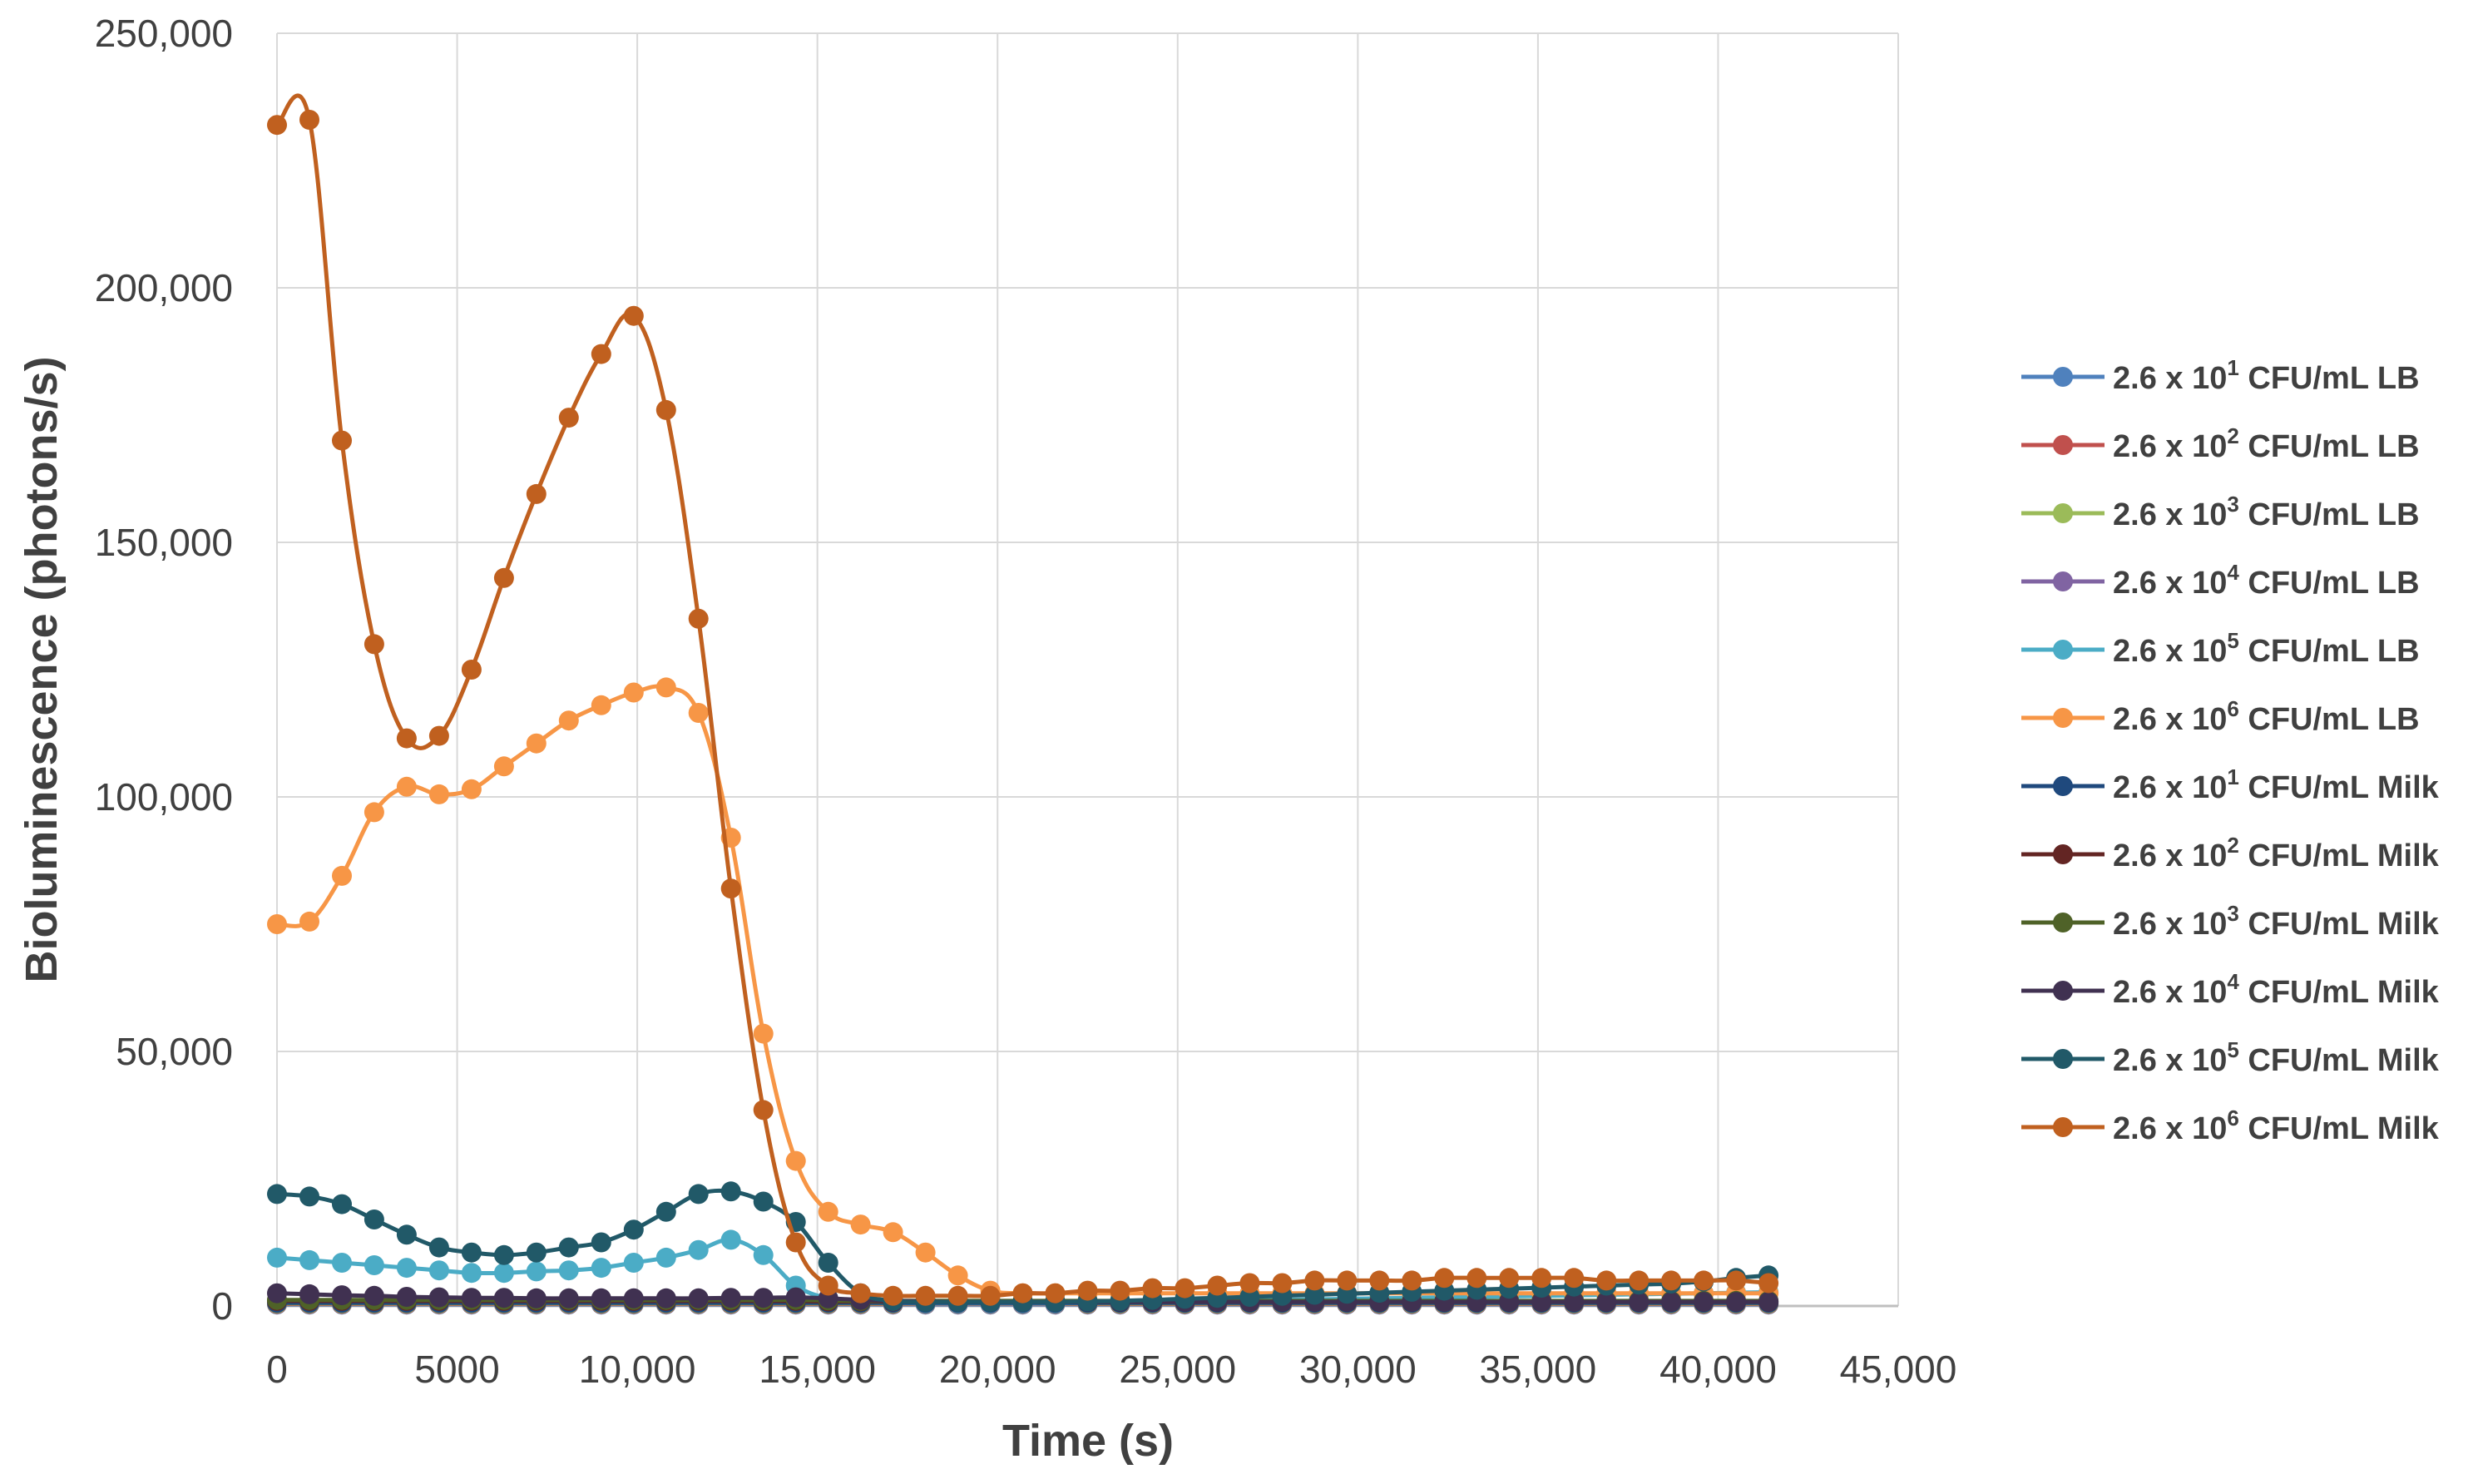  What do you see at coordinates (2266, 375) in the screenshot?
I see `legend-label: 2.6 x 101 CFU/mL LB` at bounding box center [2266, 375].